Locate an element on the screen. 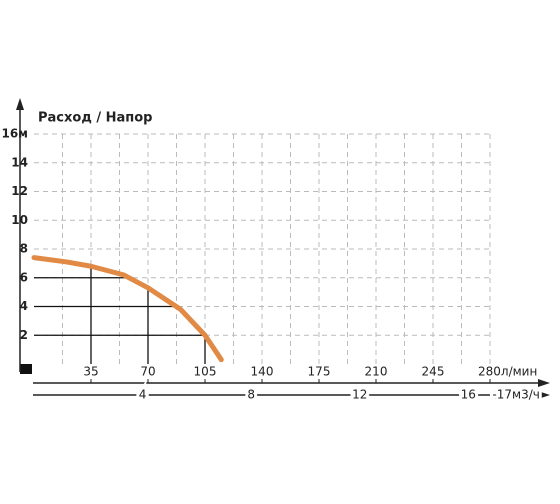 This screenshot has width=560, height=504. y-arrow is located at coordinates (20, 104).